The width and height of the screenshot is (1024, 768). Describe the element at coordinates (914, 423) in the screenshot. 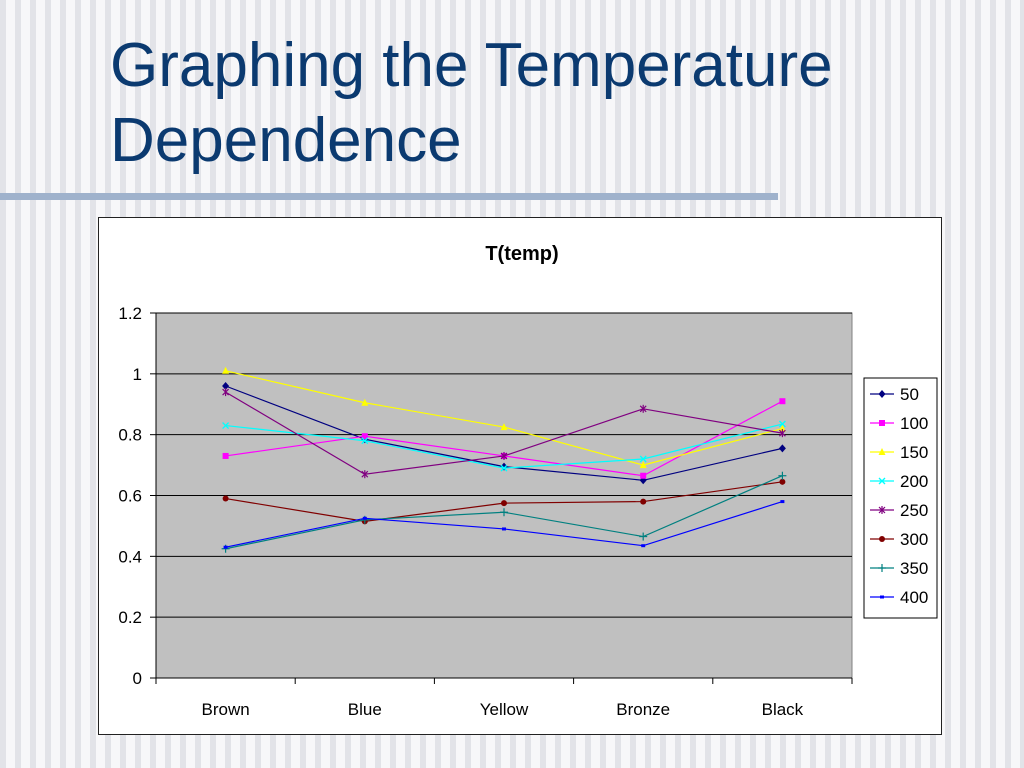

I see `legend-label: 100` at that location.